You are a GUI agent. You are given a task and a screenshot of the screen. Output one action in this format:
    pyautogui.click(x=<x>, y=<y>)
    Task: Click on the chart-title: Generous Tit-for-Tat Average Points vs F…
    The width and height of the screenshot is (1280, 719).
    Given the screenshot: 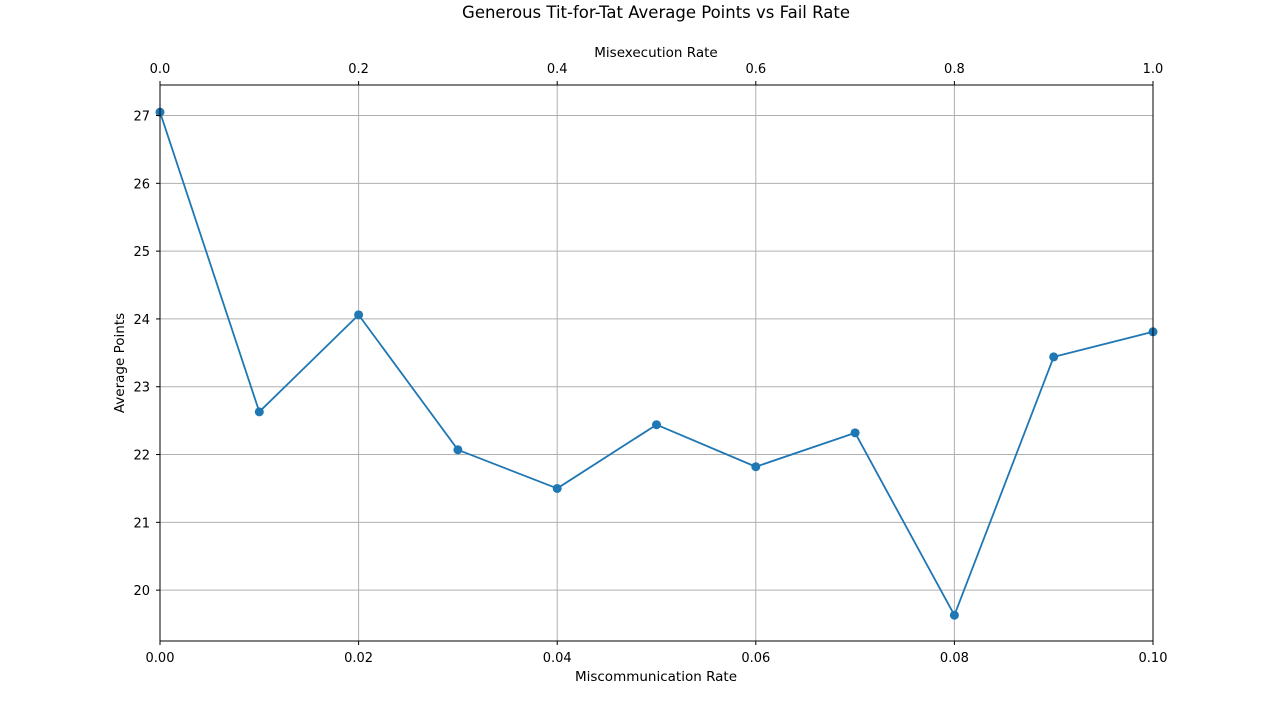 What is the action you would take?
    pyautogui.click(x=656, y=12)
    